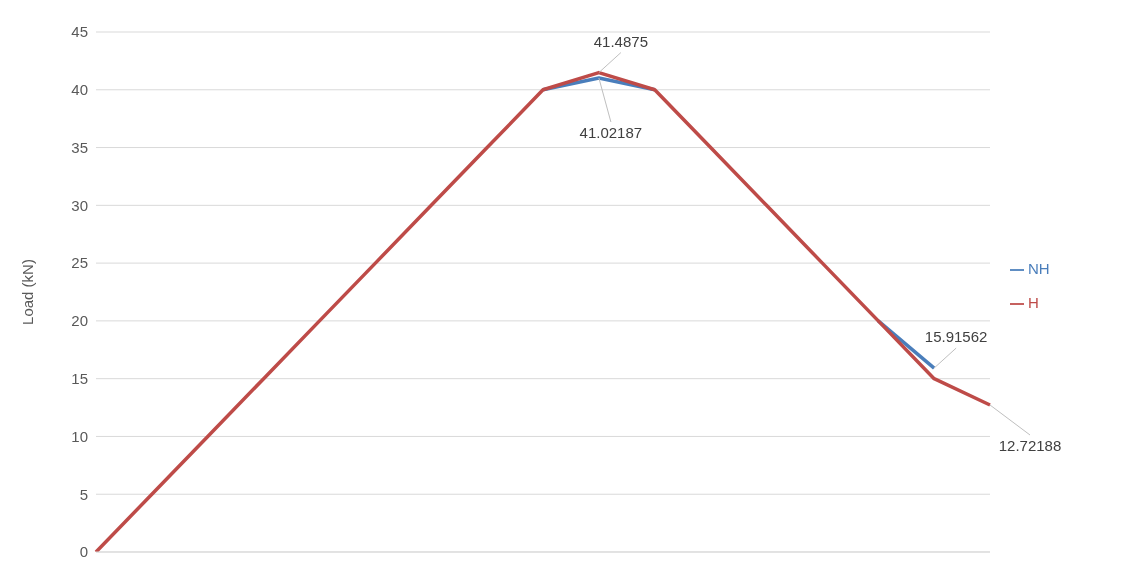 This screenshot has height=570, width=1131. Describe the element at coordinates (79, 90) in the screenshot. I see `y-tick-label: 40` at that location.